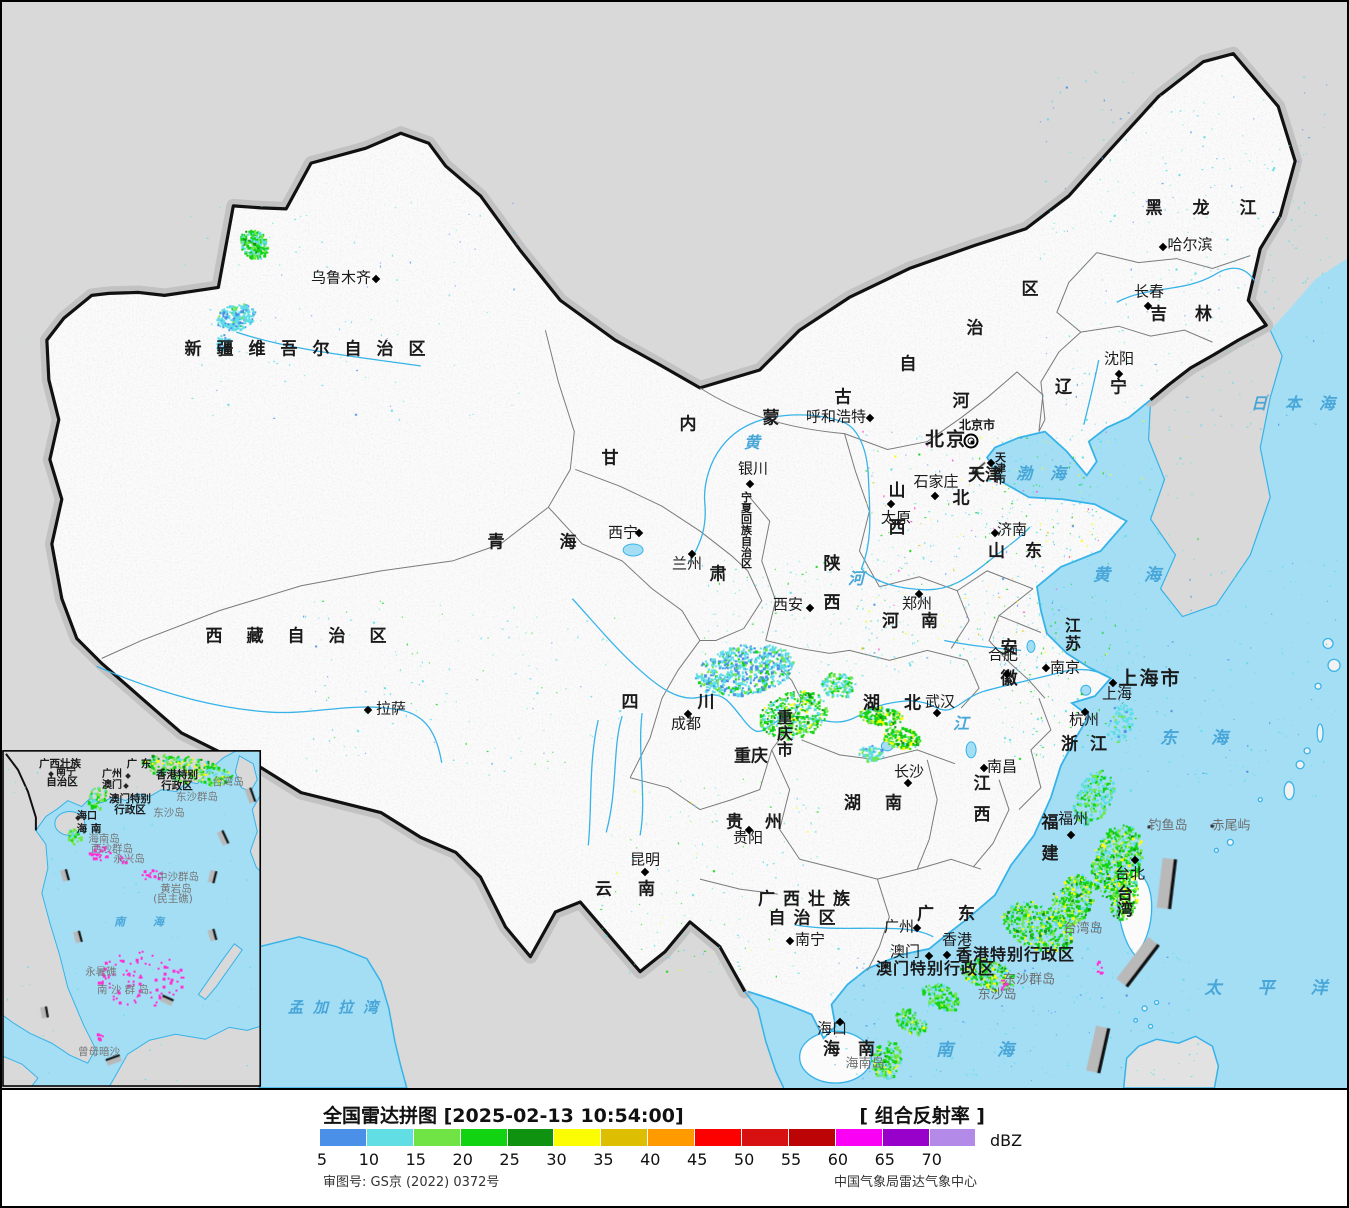  What do you see at coordinates (1266, 988) in the screenshot?
I see `map-label: 太平洋` at bounding box center [1266, 988].